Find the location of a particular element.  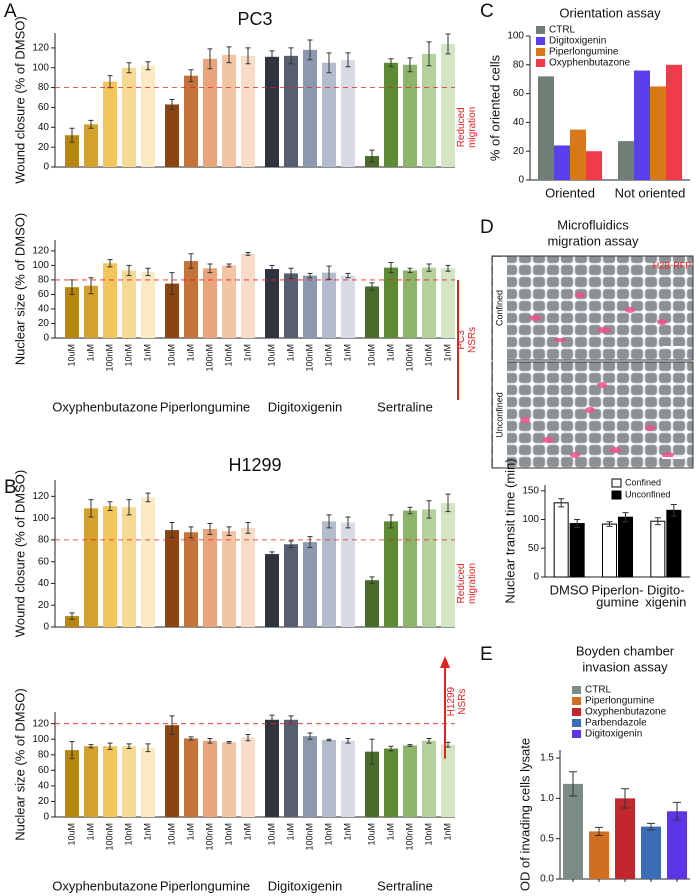

unconfined-image is located at coordinates (592, 415).